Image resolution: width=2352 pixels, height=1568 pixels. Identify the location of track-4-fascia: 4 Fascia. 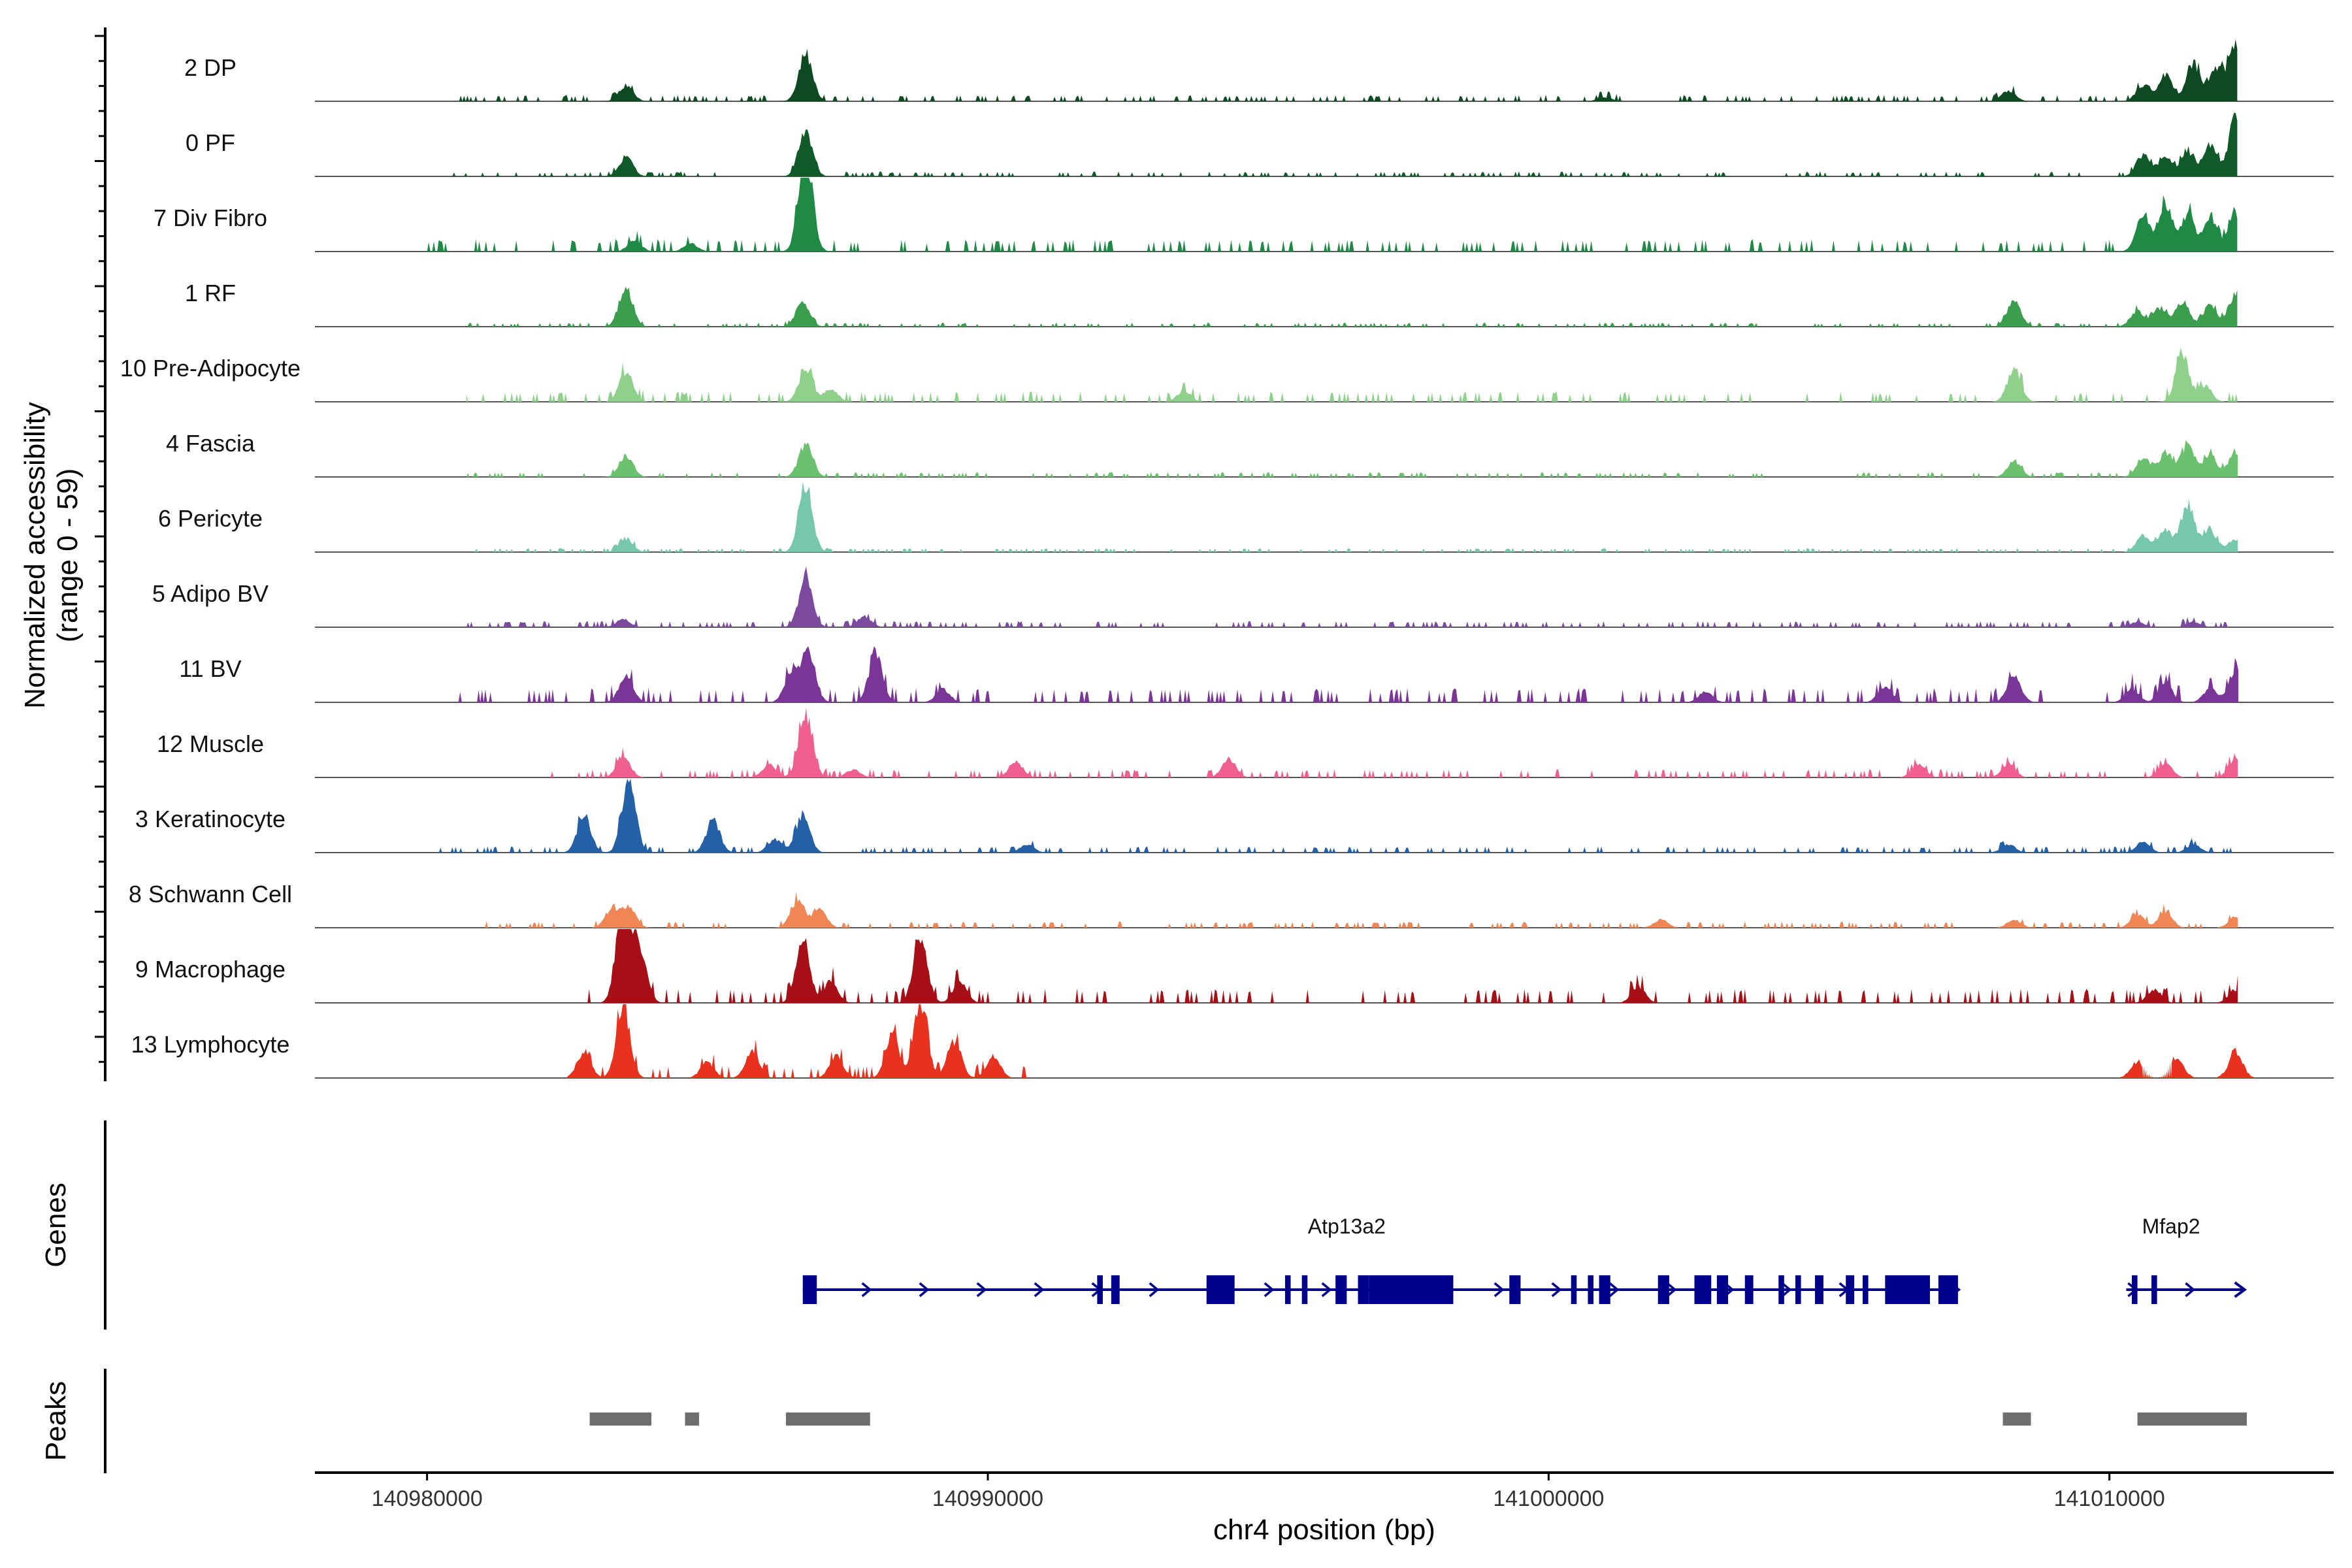
(1250, 454).